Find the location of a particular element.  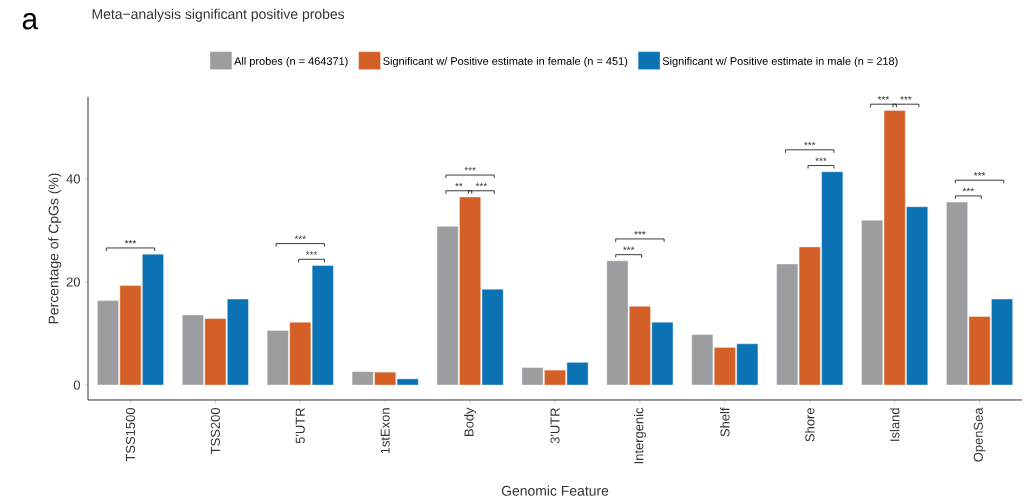

y-tick-label: 20 is located at coordinates (73, 282).